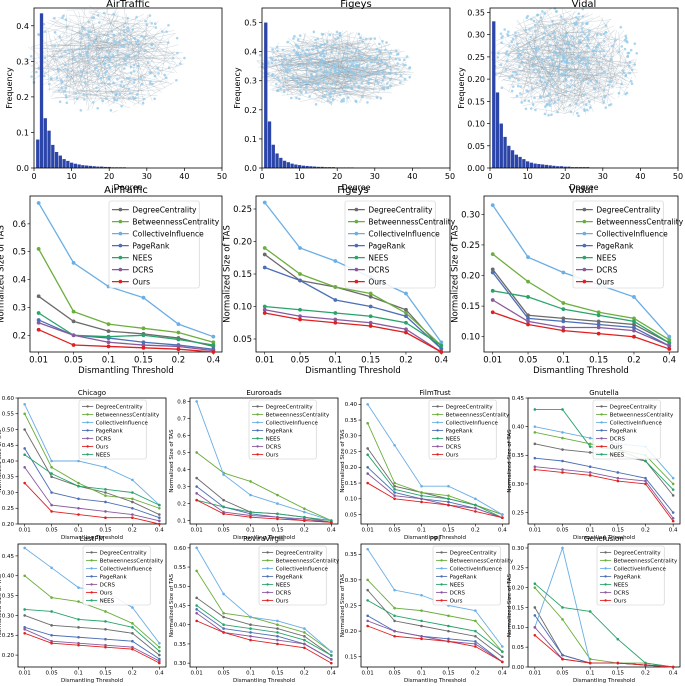 This screenshot has height=686, width=685. Describe the element at coordinates (92, 611) in the screenshot. I see `series-betweennesscentrality` at that location.